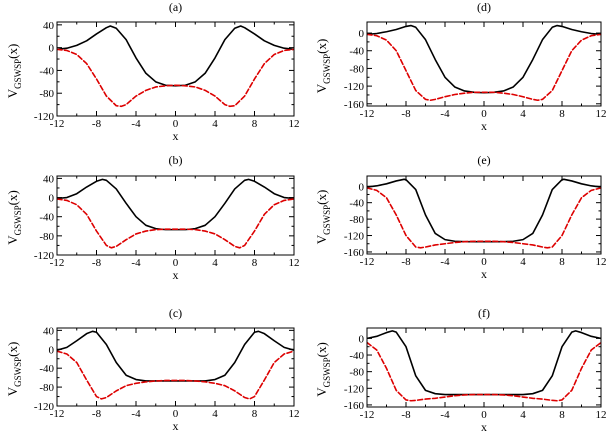  What do you see at coordinates (483, 160) in the screenshot?
I see `panel-title: (e)` at bounding box center [483, 160].